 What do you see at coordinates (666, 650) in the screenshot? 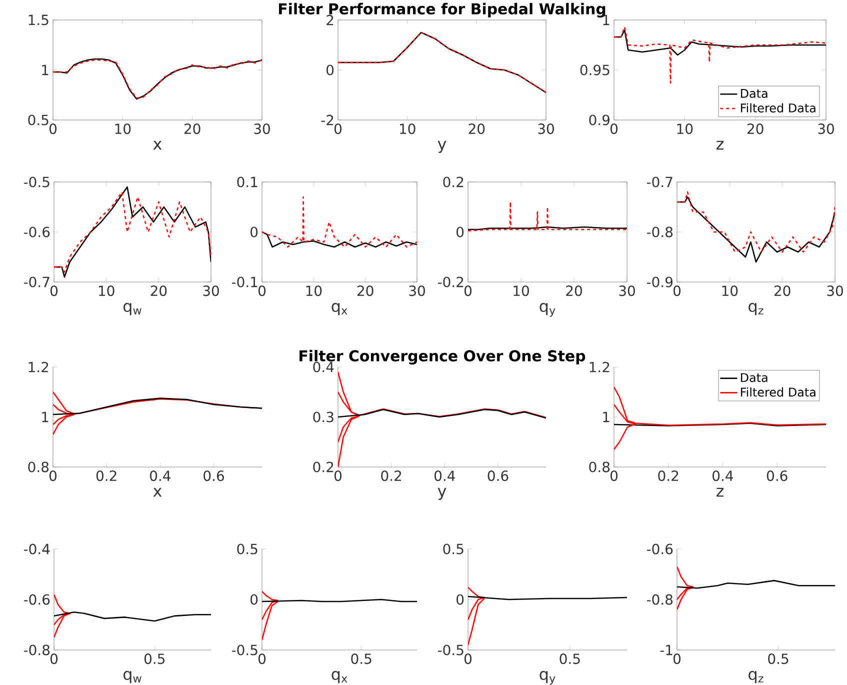
I see `y-tick-label: -1` at bounding box center [666, 650].